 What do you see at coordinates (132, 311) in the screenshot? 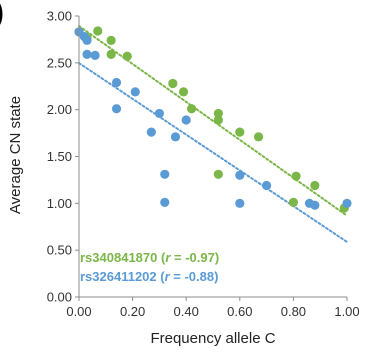
I see `x-tick-label: 0.20` at bounding box center [132, 311].